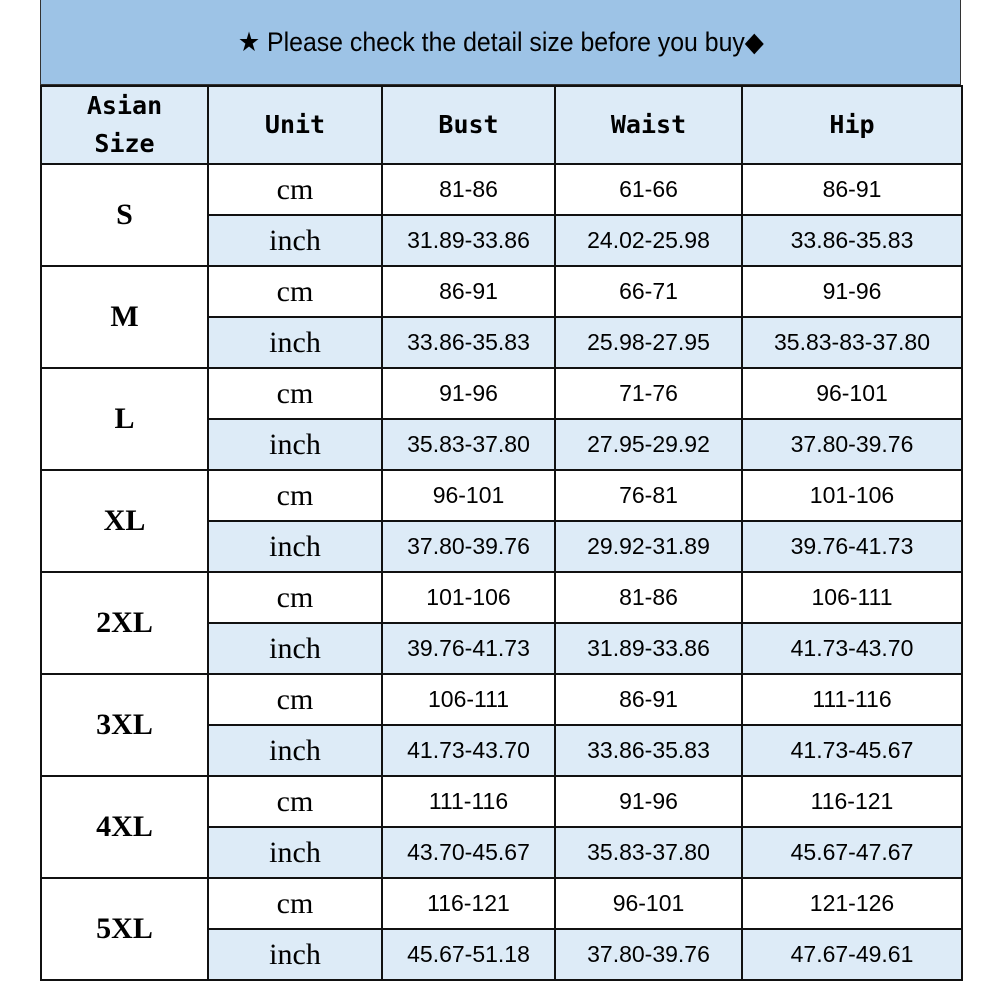 Image resolution: width=1002 pixels, height=1002 pixels. I want to click on table-row-s-inch: inch 31.89-33.86 24.02-25.98 33.86-35.83, so click(502, 240).